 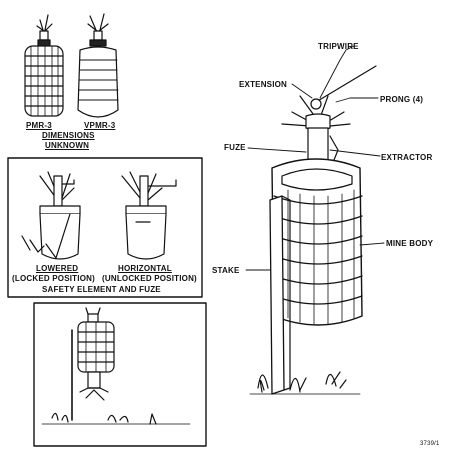 What do you see at coordinates (402, 99) in the screenshot?
I see `prong-label: PRONG (4)` at bounding box center [402, 99].